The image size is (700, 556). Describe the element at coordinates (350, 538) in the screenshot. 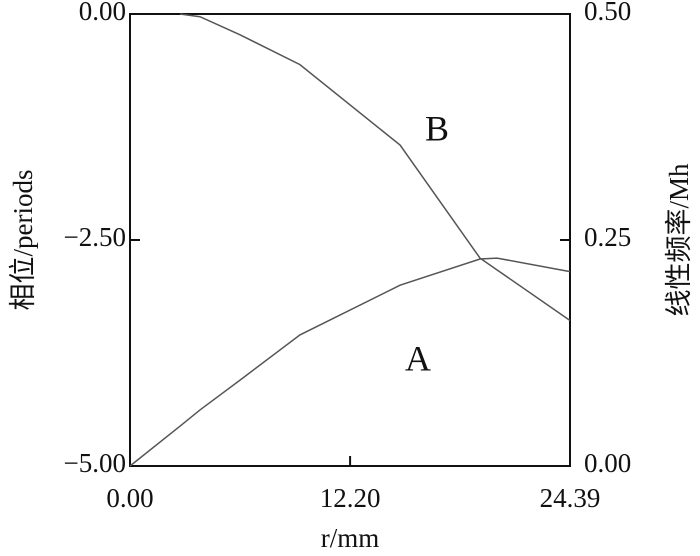

I see `x-axis-label: r/mm` at that location.